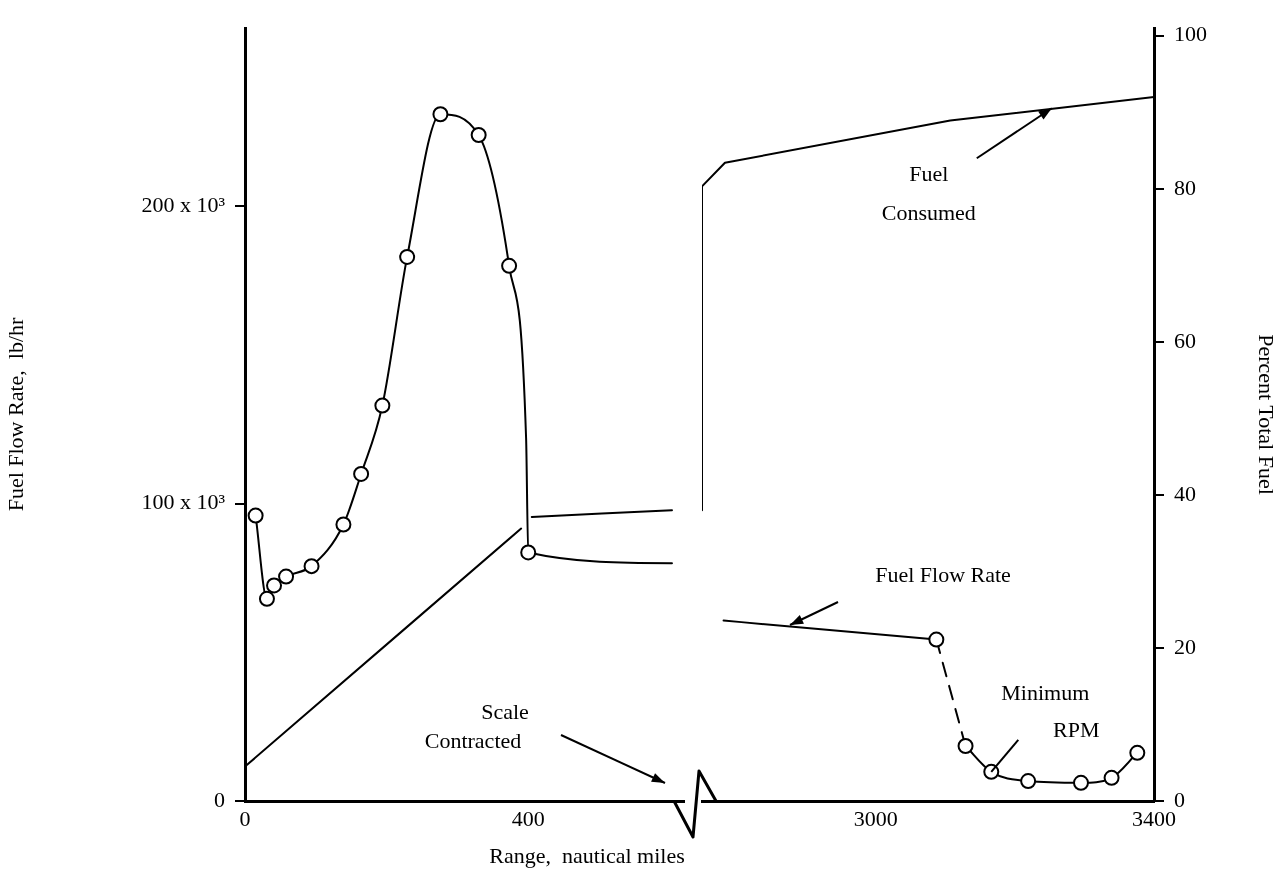 This screenshot has height=880, width=1282. What do you see at coordinates (928, 193) in the screenshot?
I see `annotation: Fuel Consumed` at bounding box center [928, 193].